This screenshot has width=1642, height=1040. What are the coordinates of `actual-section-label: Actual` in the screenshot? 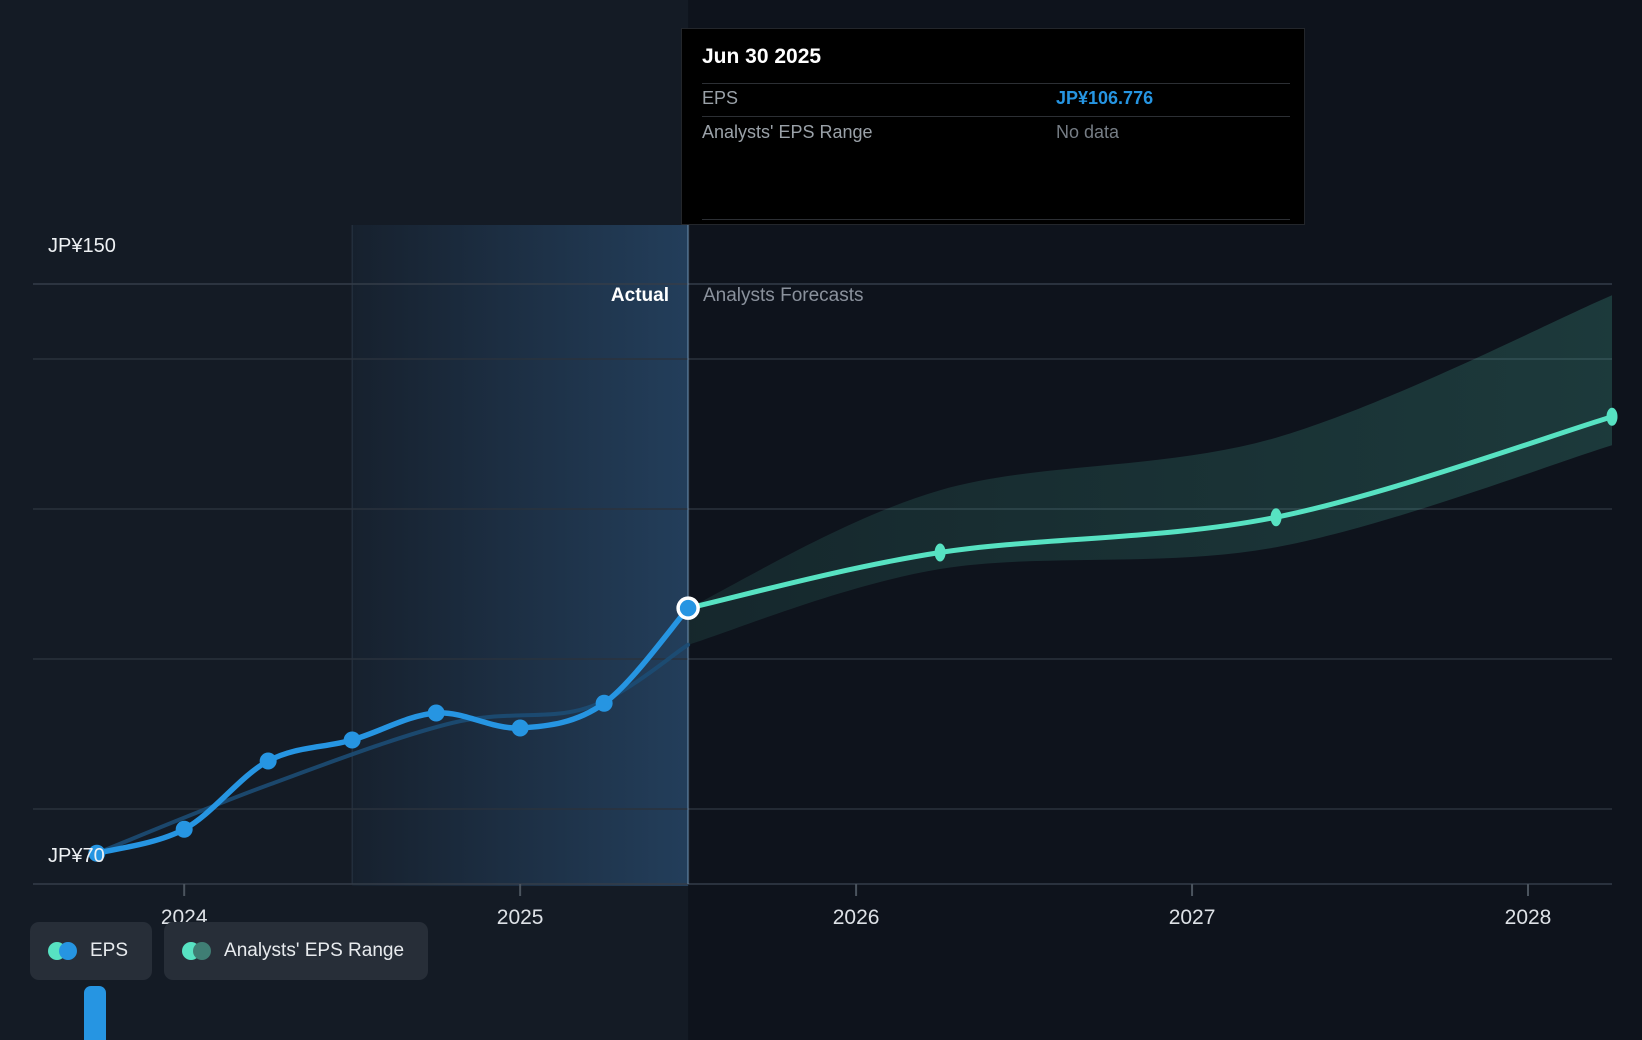 It's located at (639, 295).